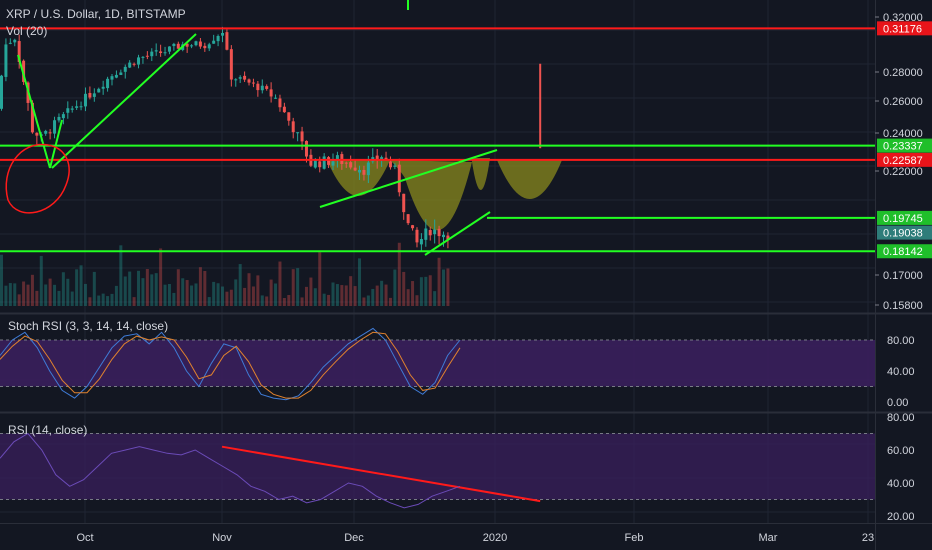  Describe the element at coordinates (37, 178) in the screenshot. I see `circle-annotation` at that location.